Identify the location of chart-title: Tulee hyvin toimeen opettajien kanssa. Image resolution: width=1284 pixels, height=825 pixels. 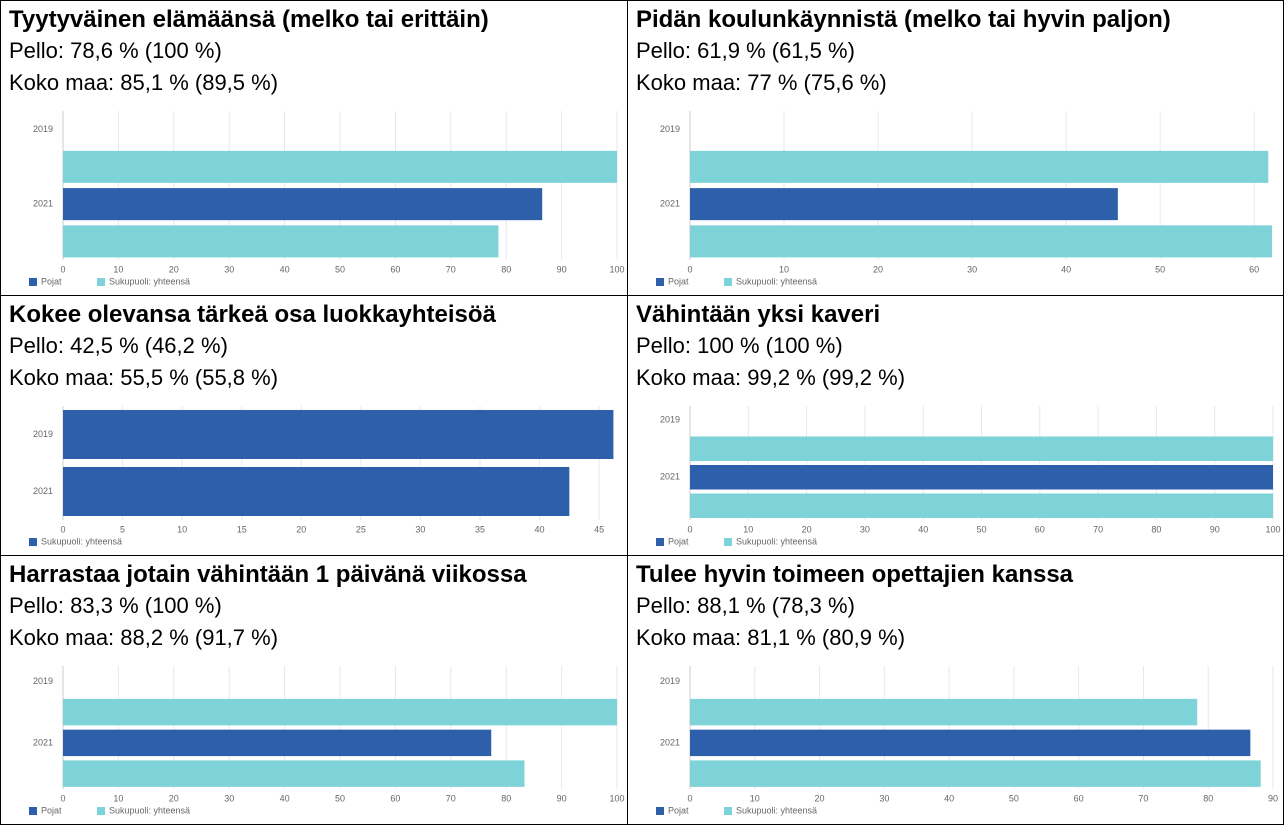
(855, 574).